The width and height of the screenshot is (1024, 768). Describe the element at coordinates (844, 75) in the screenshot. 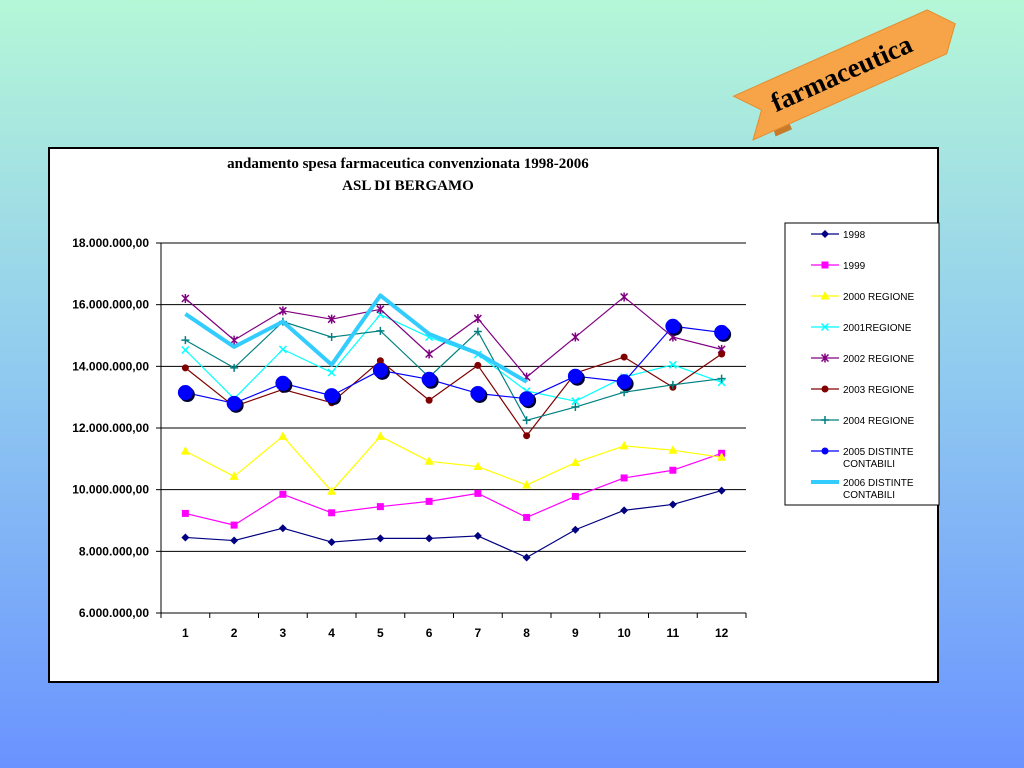

I see `banner-ribbon` at that location.